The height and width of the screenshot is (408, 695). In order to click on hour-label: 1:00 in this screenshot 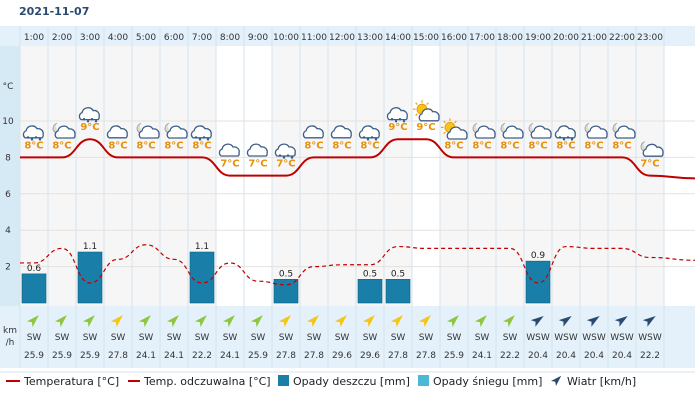, I will do `click(34, 38)`.